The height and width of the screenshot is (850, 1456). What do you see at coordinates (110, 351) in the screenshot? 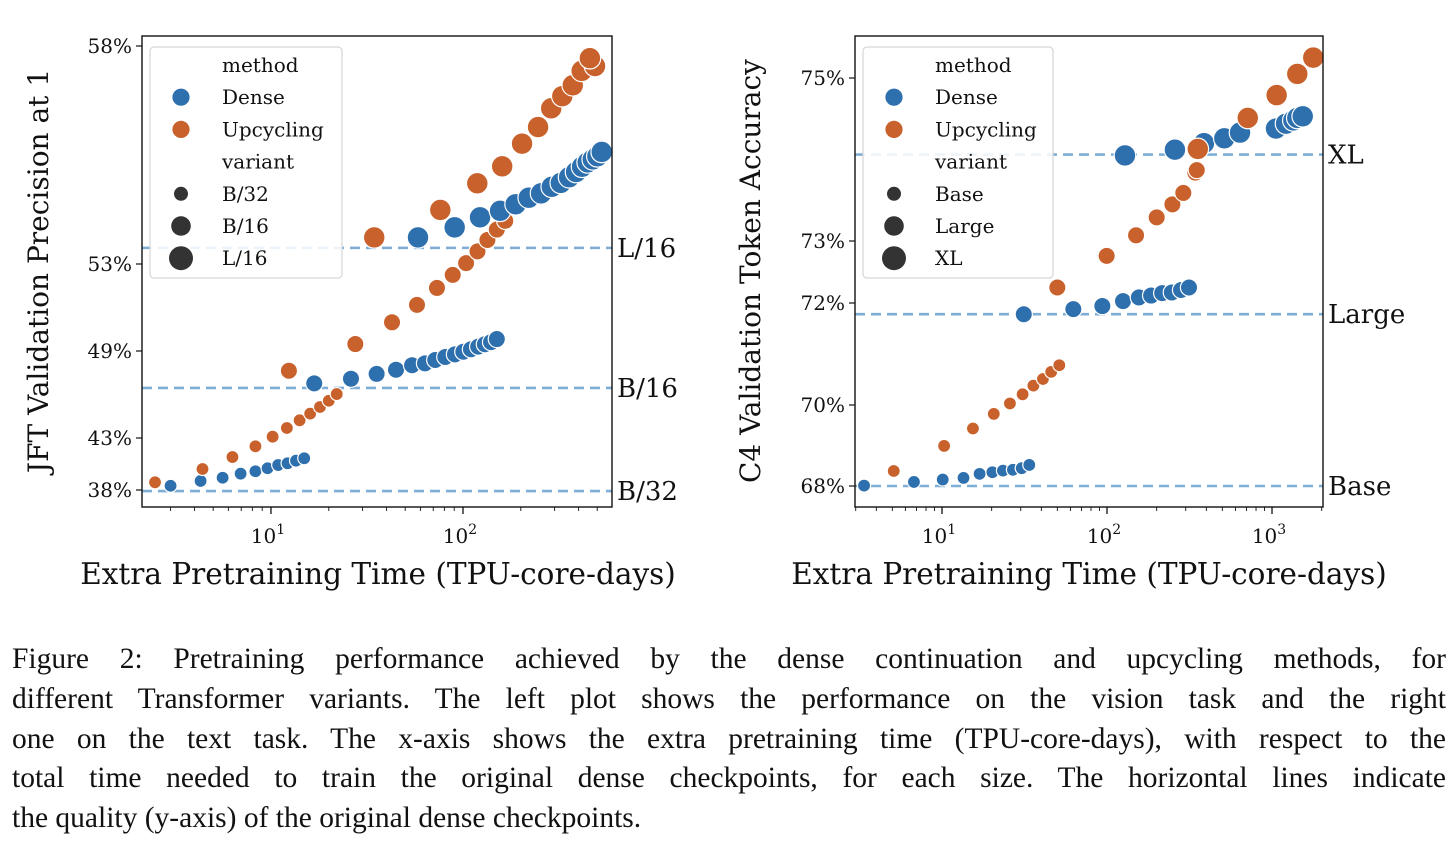
I see `y-tick-label: 49%` at bounding box center [110, 351].